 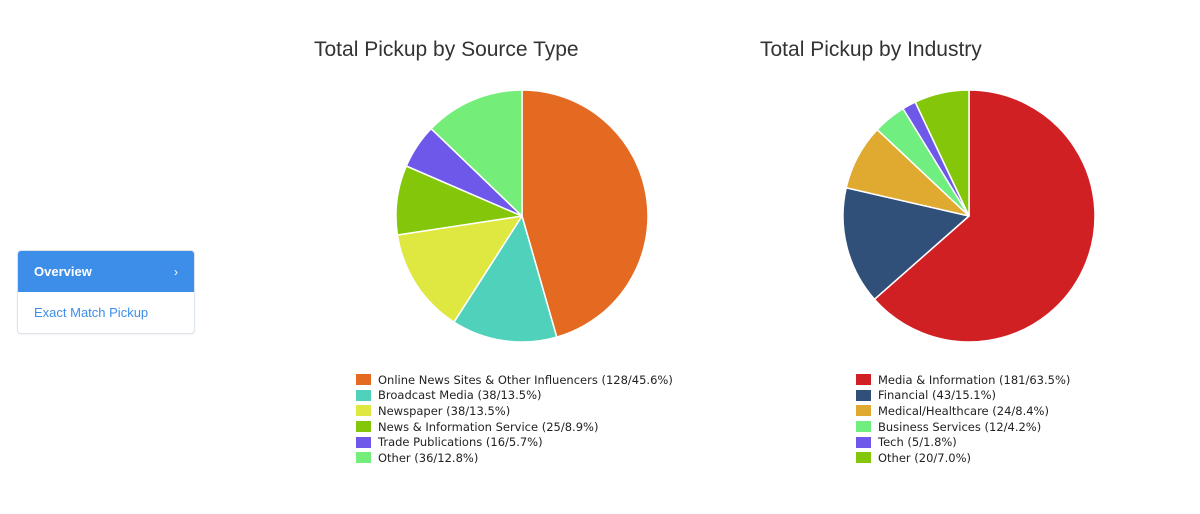 I want to click on chart-title-industry: Total Pickup by Industry, so click(x=871, y=49).